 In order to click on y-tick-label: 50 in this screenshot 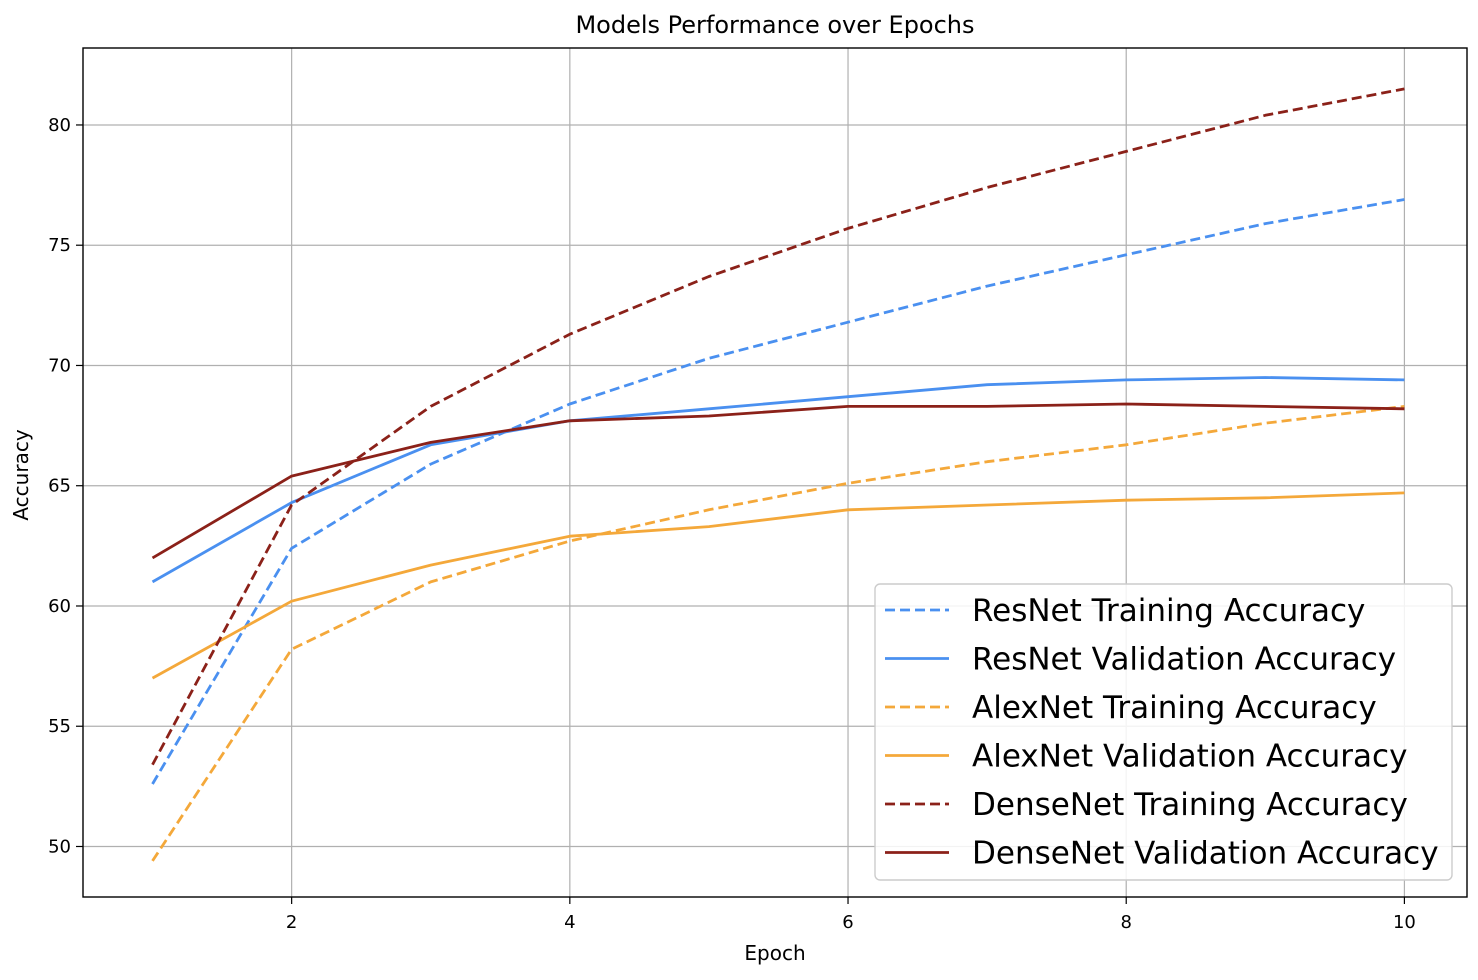, I will do `click(59, 846)`.